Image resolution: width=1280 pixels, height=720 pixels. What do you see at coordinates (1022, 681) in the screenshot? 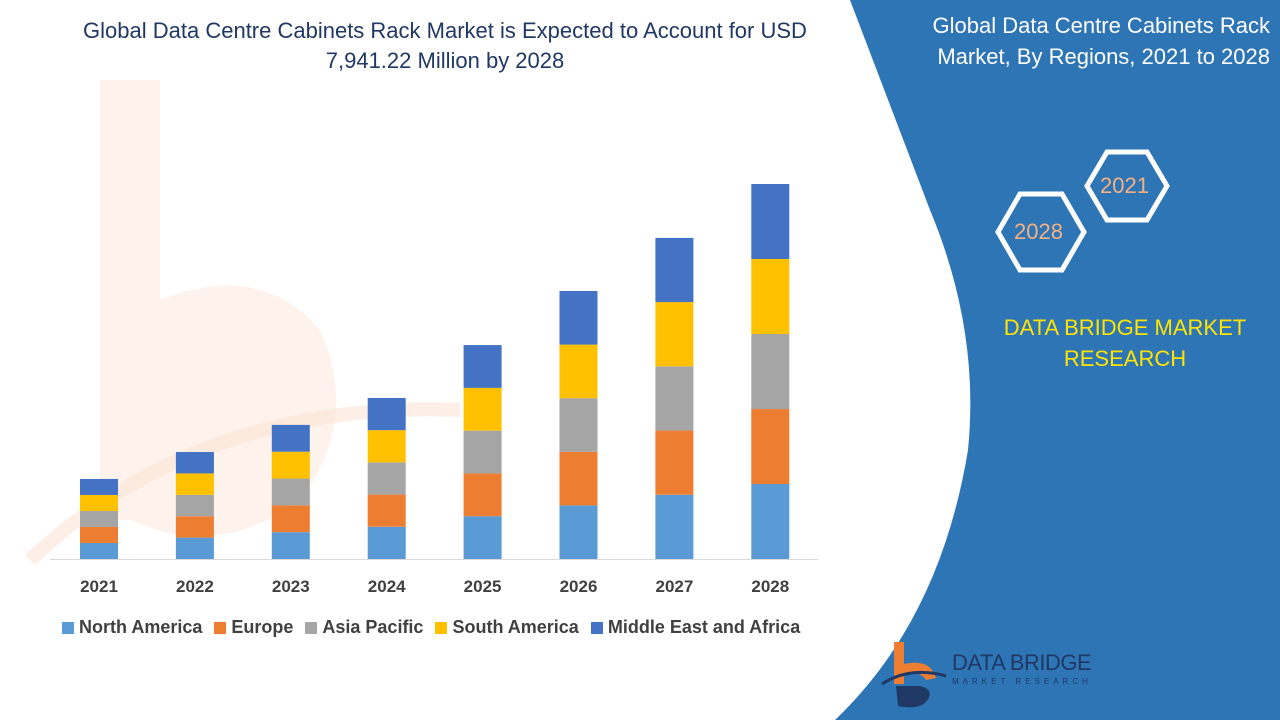
I see `logo-subtext: MARKET RESEARCH` at bounding box center [1022, 681].